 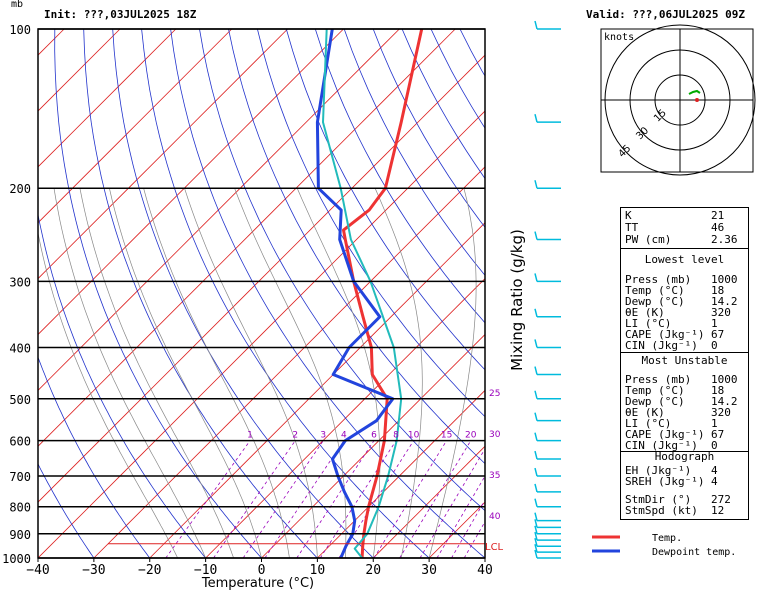 What do you see at coordinates (678, 412) in the screenshot?
I see `index-row: θE (K) 320` at bounding box center [678, 412].